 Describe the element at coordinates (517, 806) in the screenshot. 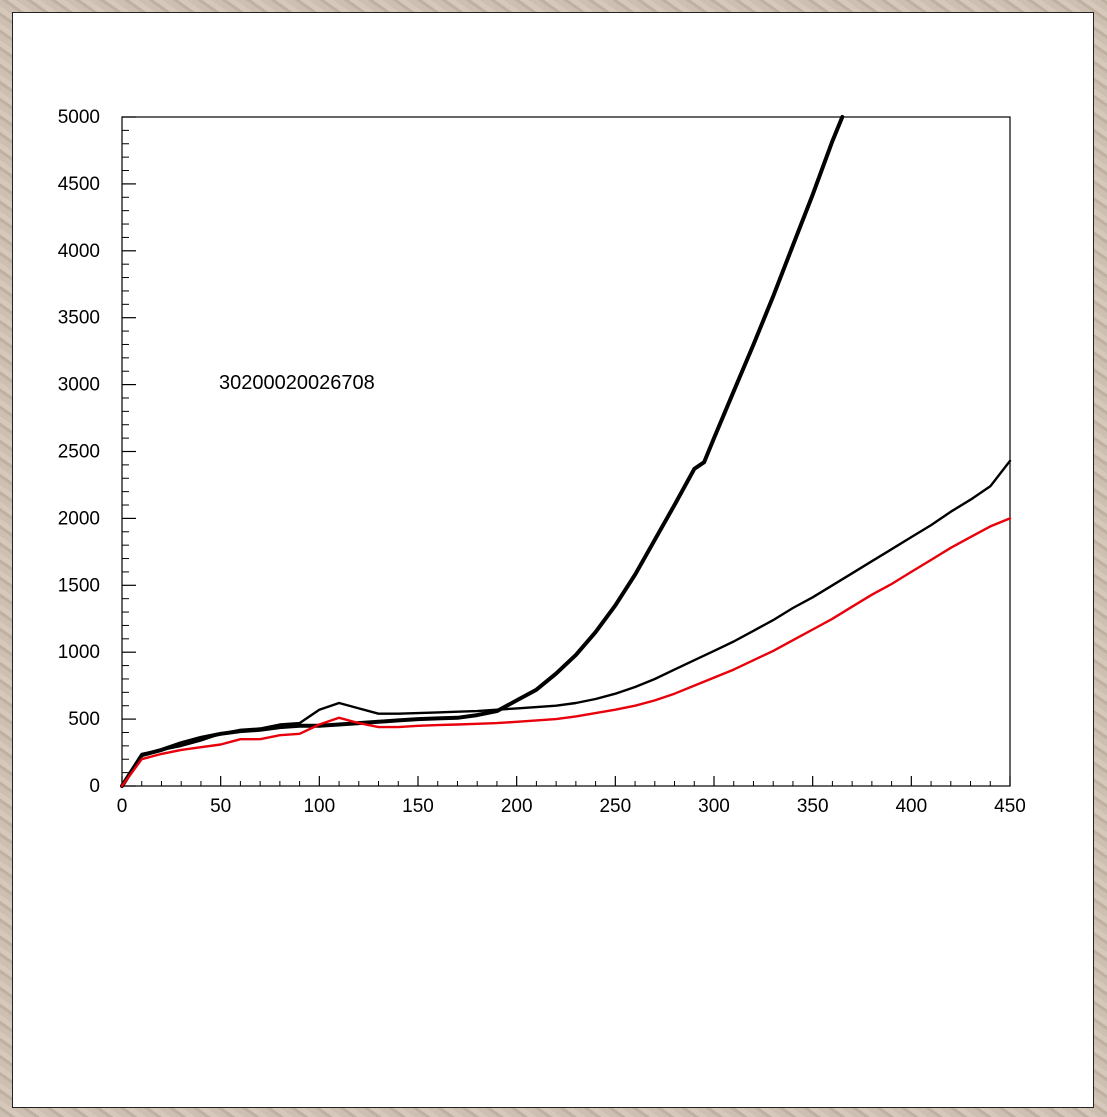

I see `x-tick-label: 200` at that location.